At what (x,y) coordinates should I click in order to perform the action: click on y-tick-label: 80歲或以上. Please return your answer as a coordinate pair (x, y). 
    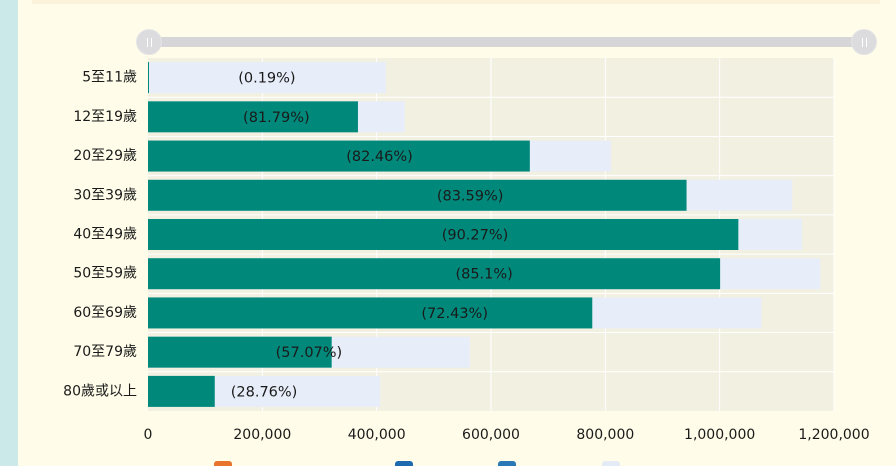
    Looking at the image, I should click on (100, 391).